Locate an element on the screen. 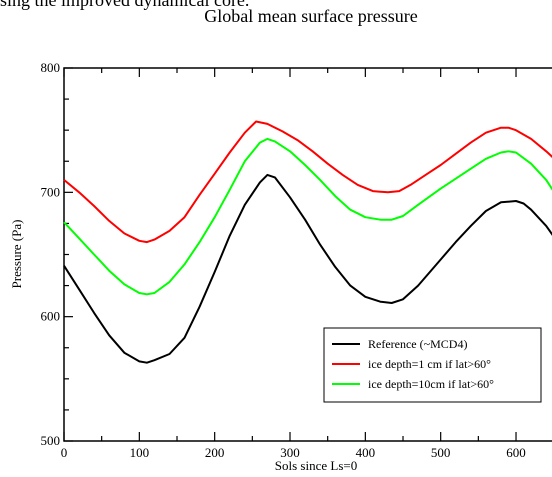  y-tick-label: 500 is located at coordinates (51, 440).